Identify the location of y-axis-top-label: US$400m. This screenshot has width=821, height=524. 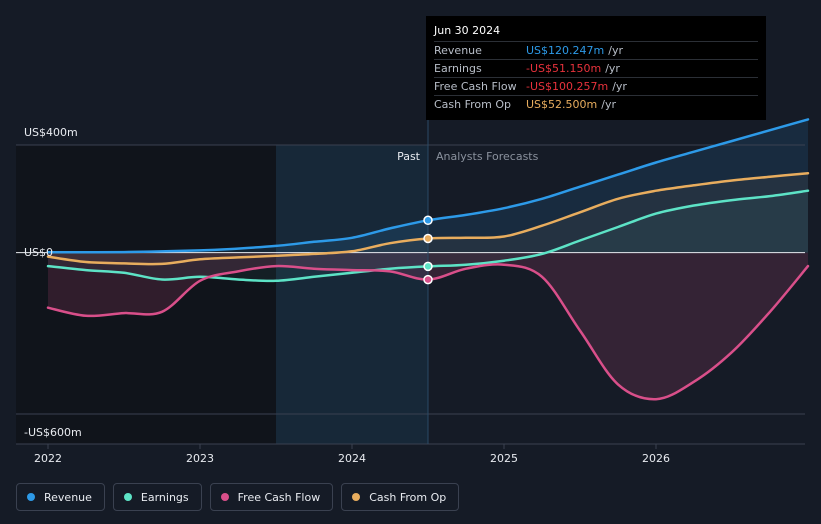
(51, 132).